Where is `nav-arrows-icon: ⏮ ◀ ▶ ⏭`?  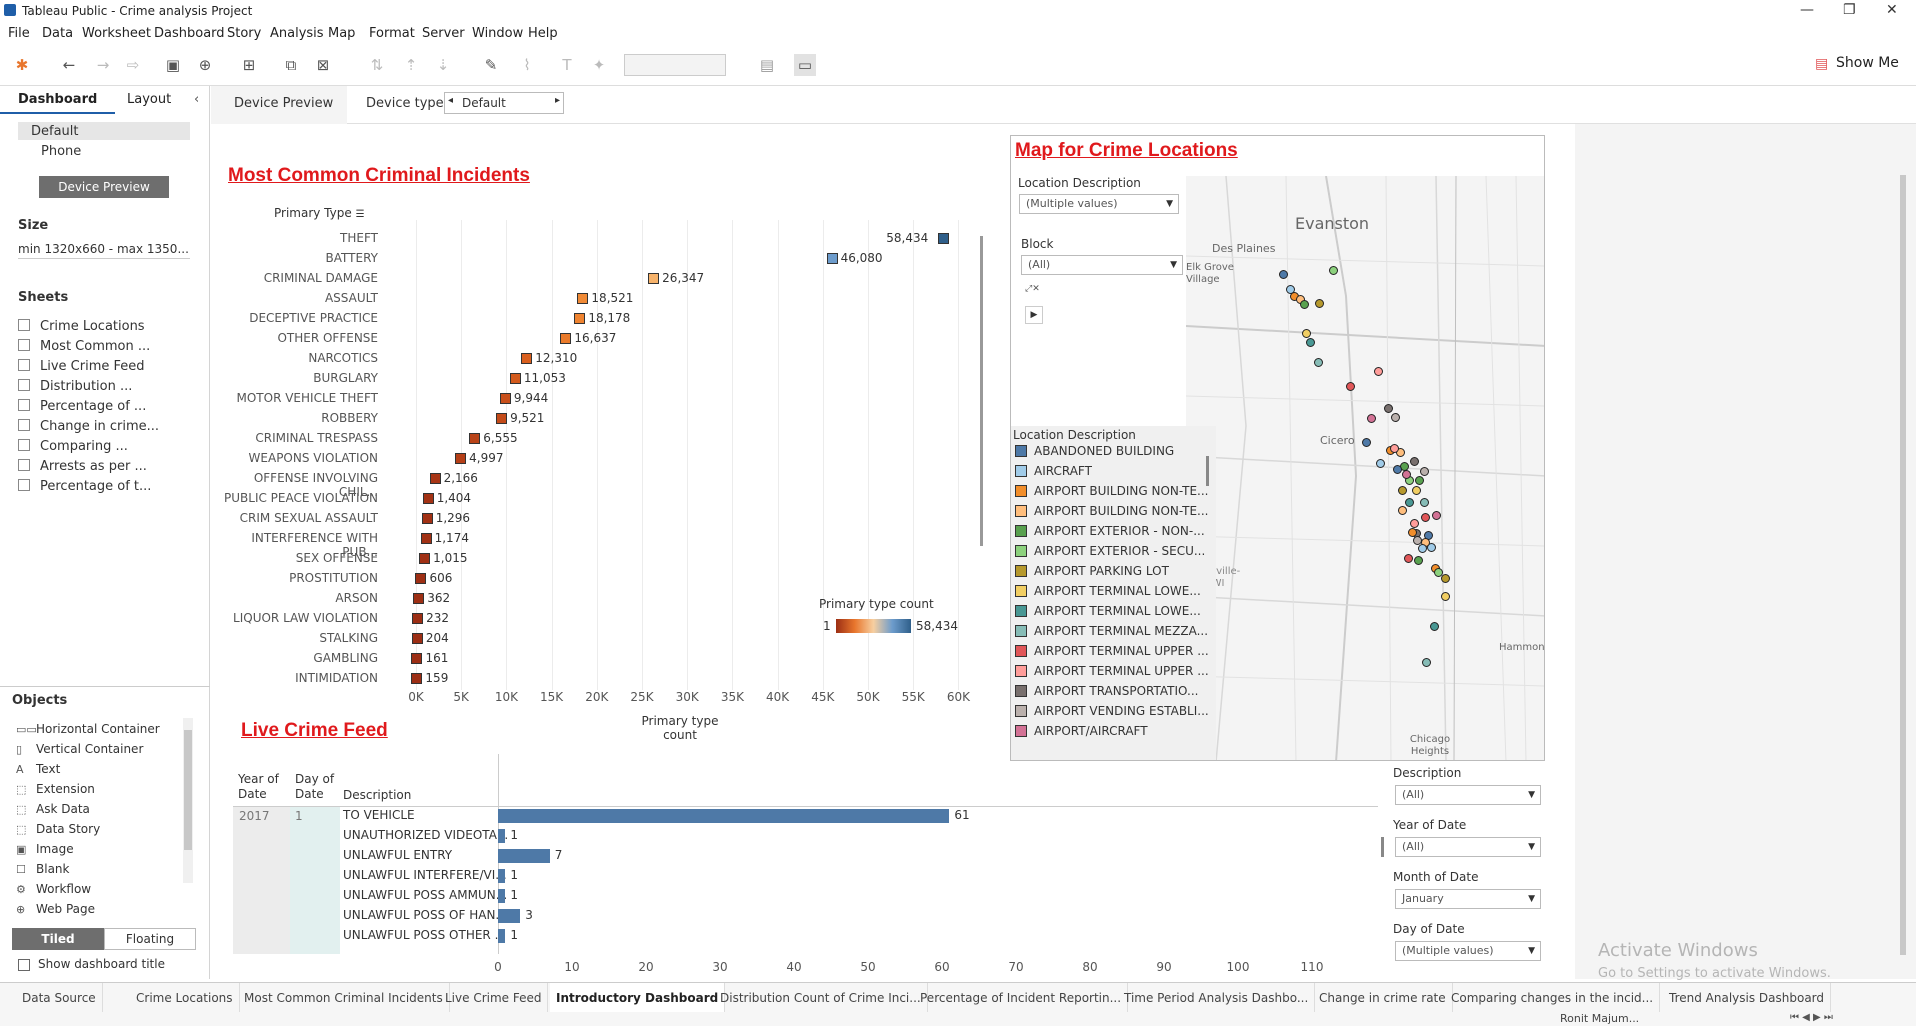 nav-arrows-icon: ⏮ ◀ ▶ ⏭ is located at coordinates (1811, 1017).